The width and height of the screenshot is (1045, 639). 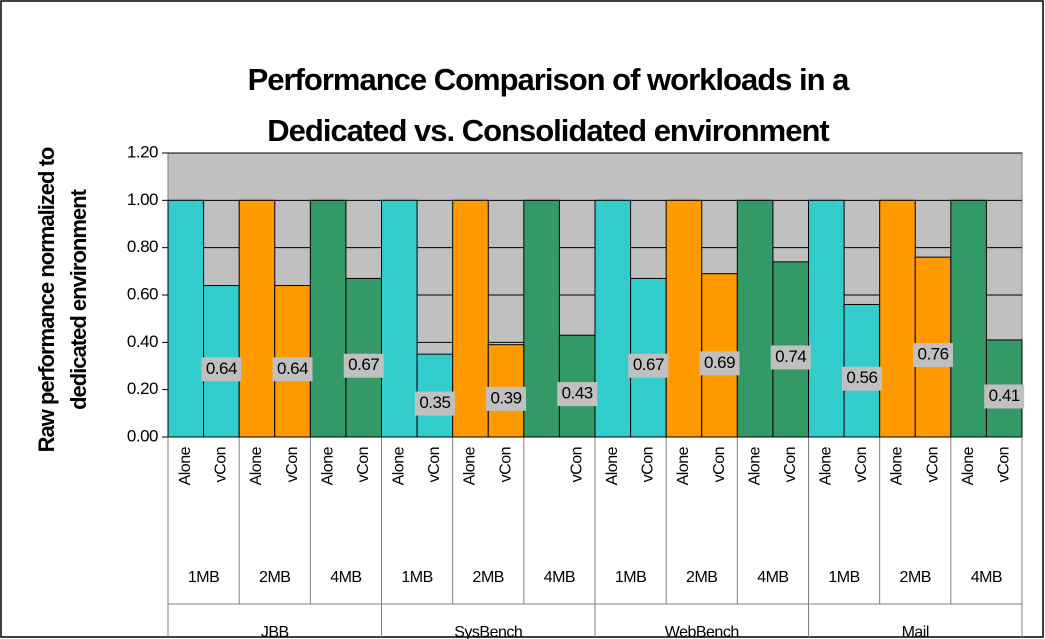 I want to click on y-tick-label: 0.80, so click(x=142, y=246).